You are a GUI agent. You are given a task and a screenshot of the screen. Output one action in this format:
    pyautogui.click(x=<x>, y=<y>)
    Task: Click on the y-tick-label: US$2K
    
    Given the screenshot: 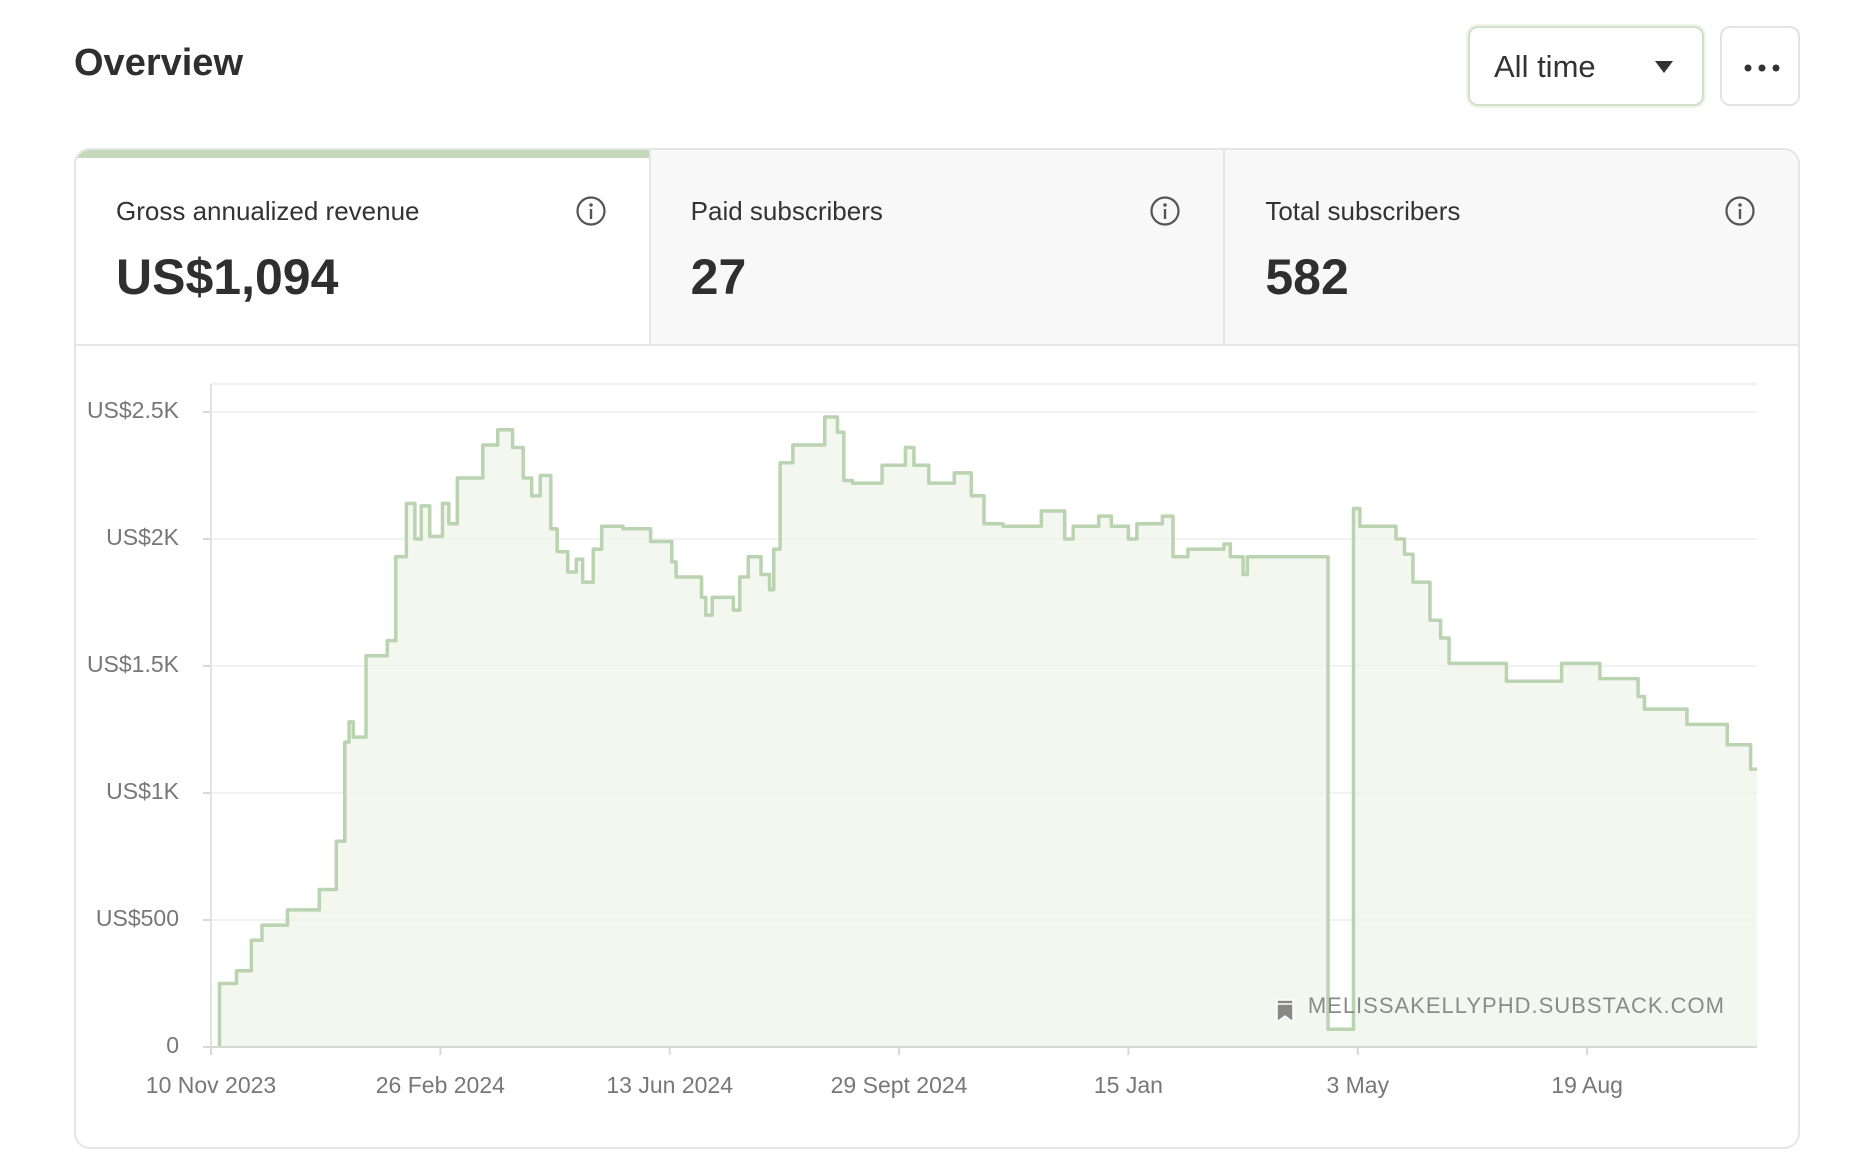 What is the action you would take?
    pyautogui.click(x=143, y=537)
    